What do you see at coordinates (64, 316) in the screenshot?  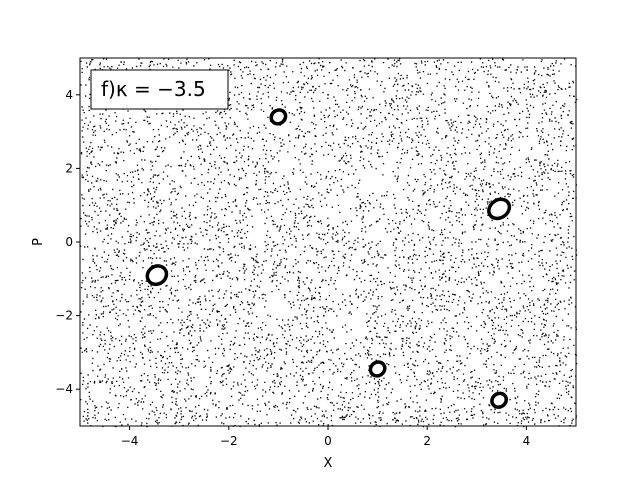 I see `y-tick-label: −2` at bounding box center [64, 316].